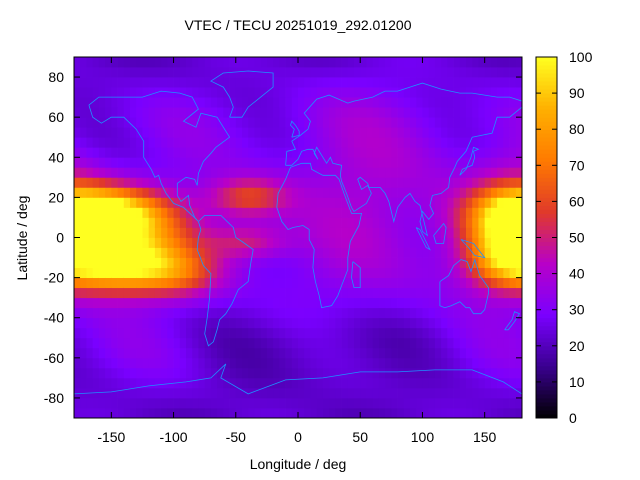 Image resolution: width=640 pixels, height=480 pixels. What do you see at coordinates (573, 418) in the screenshot?
I see `colorbar-tick-label: 0` at bounding box center [573, 418].